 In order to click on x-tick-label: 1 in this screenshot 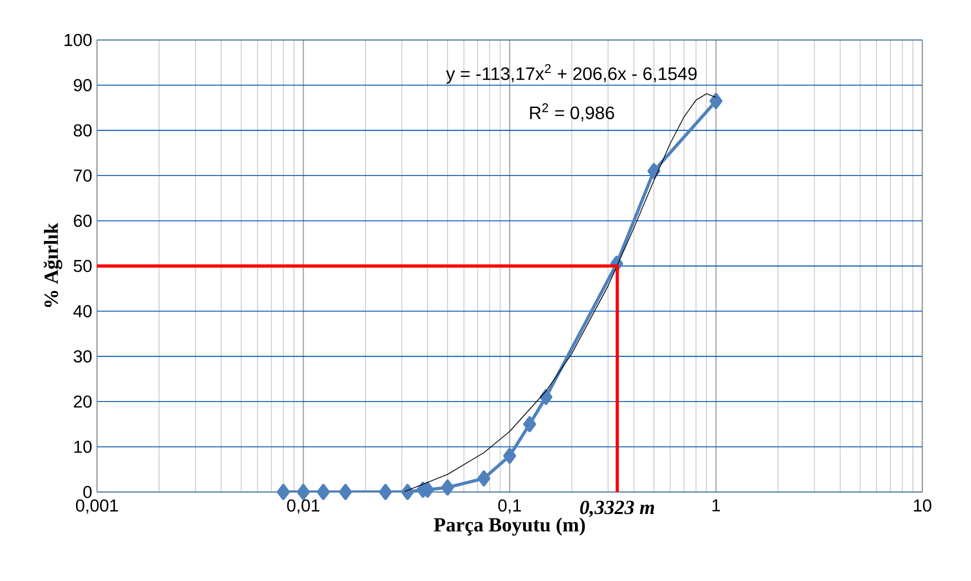, I will do `click(716, 505)`.